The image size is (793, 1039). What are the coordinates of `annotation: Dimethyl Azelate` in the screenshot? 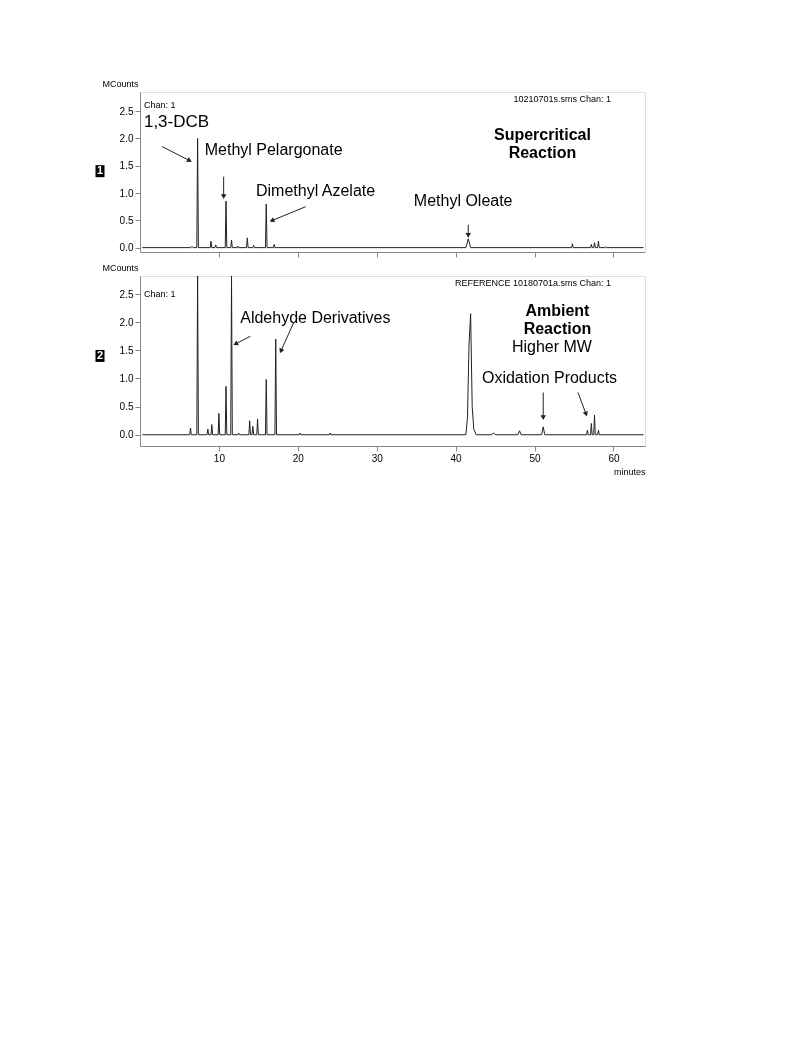 It's located at (315, 190).